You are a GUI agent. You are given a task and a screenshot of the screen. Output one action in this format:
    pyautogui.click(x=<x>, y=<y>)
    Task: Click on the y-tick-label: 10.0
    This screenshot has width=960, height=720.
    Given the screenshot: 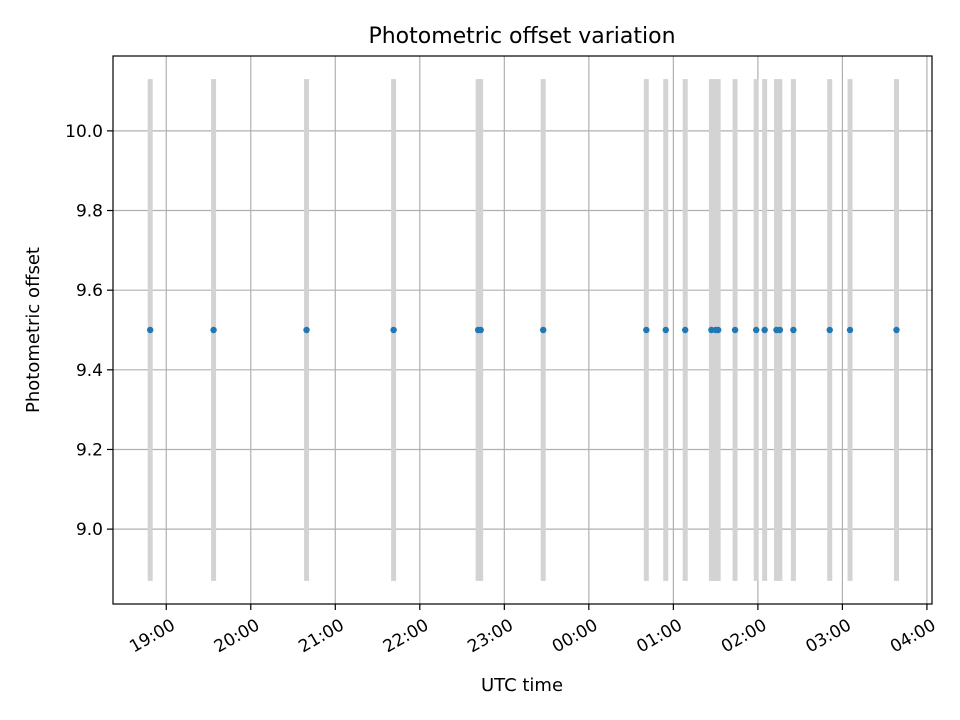 What is the action you would take?
    pyautogui.click(x=84, y=132)
    